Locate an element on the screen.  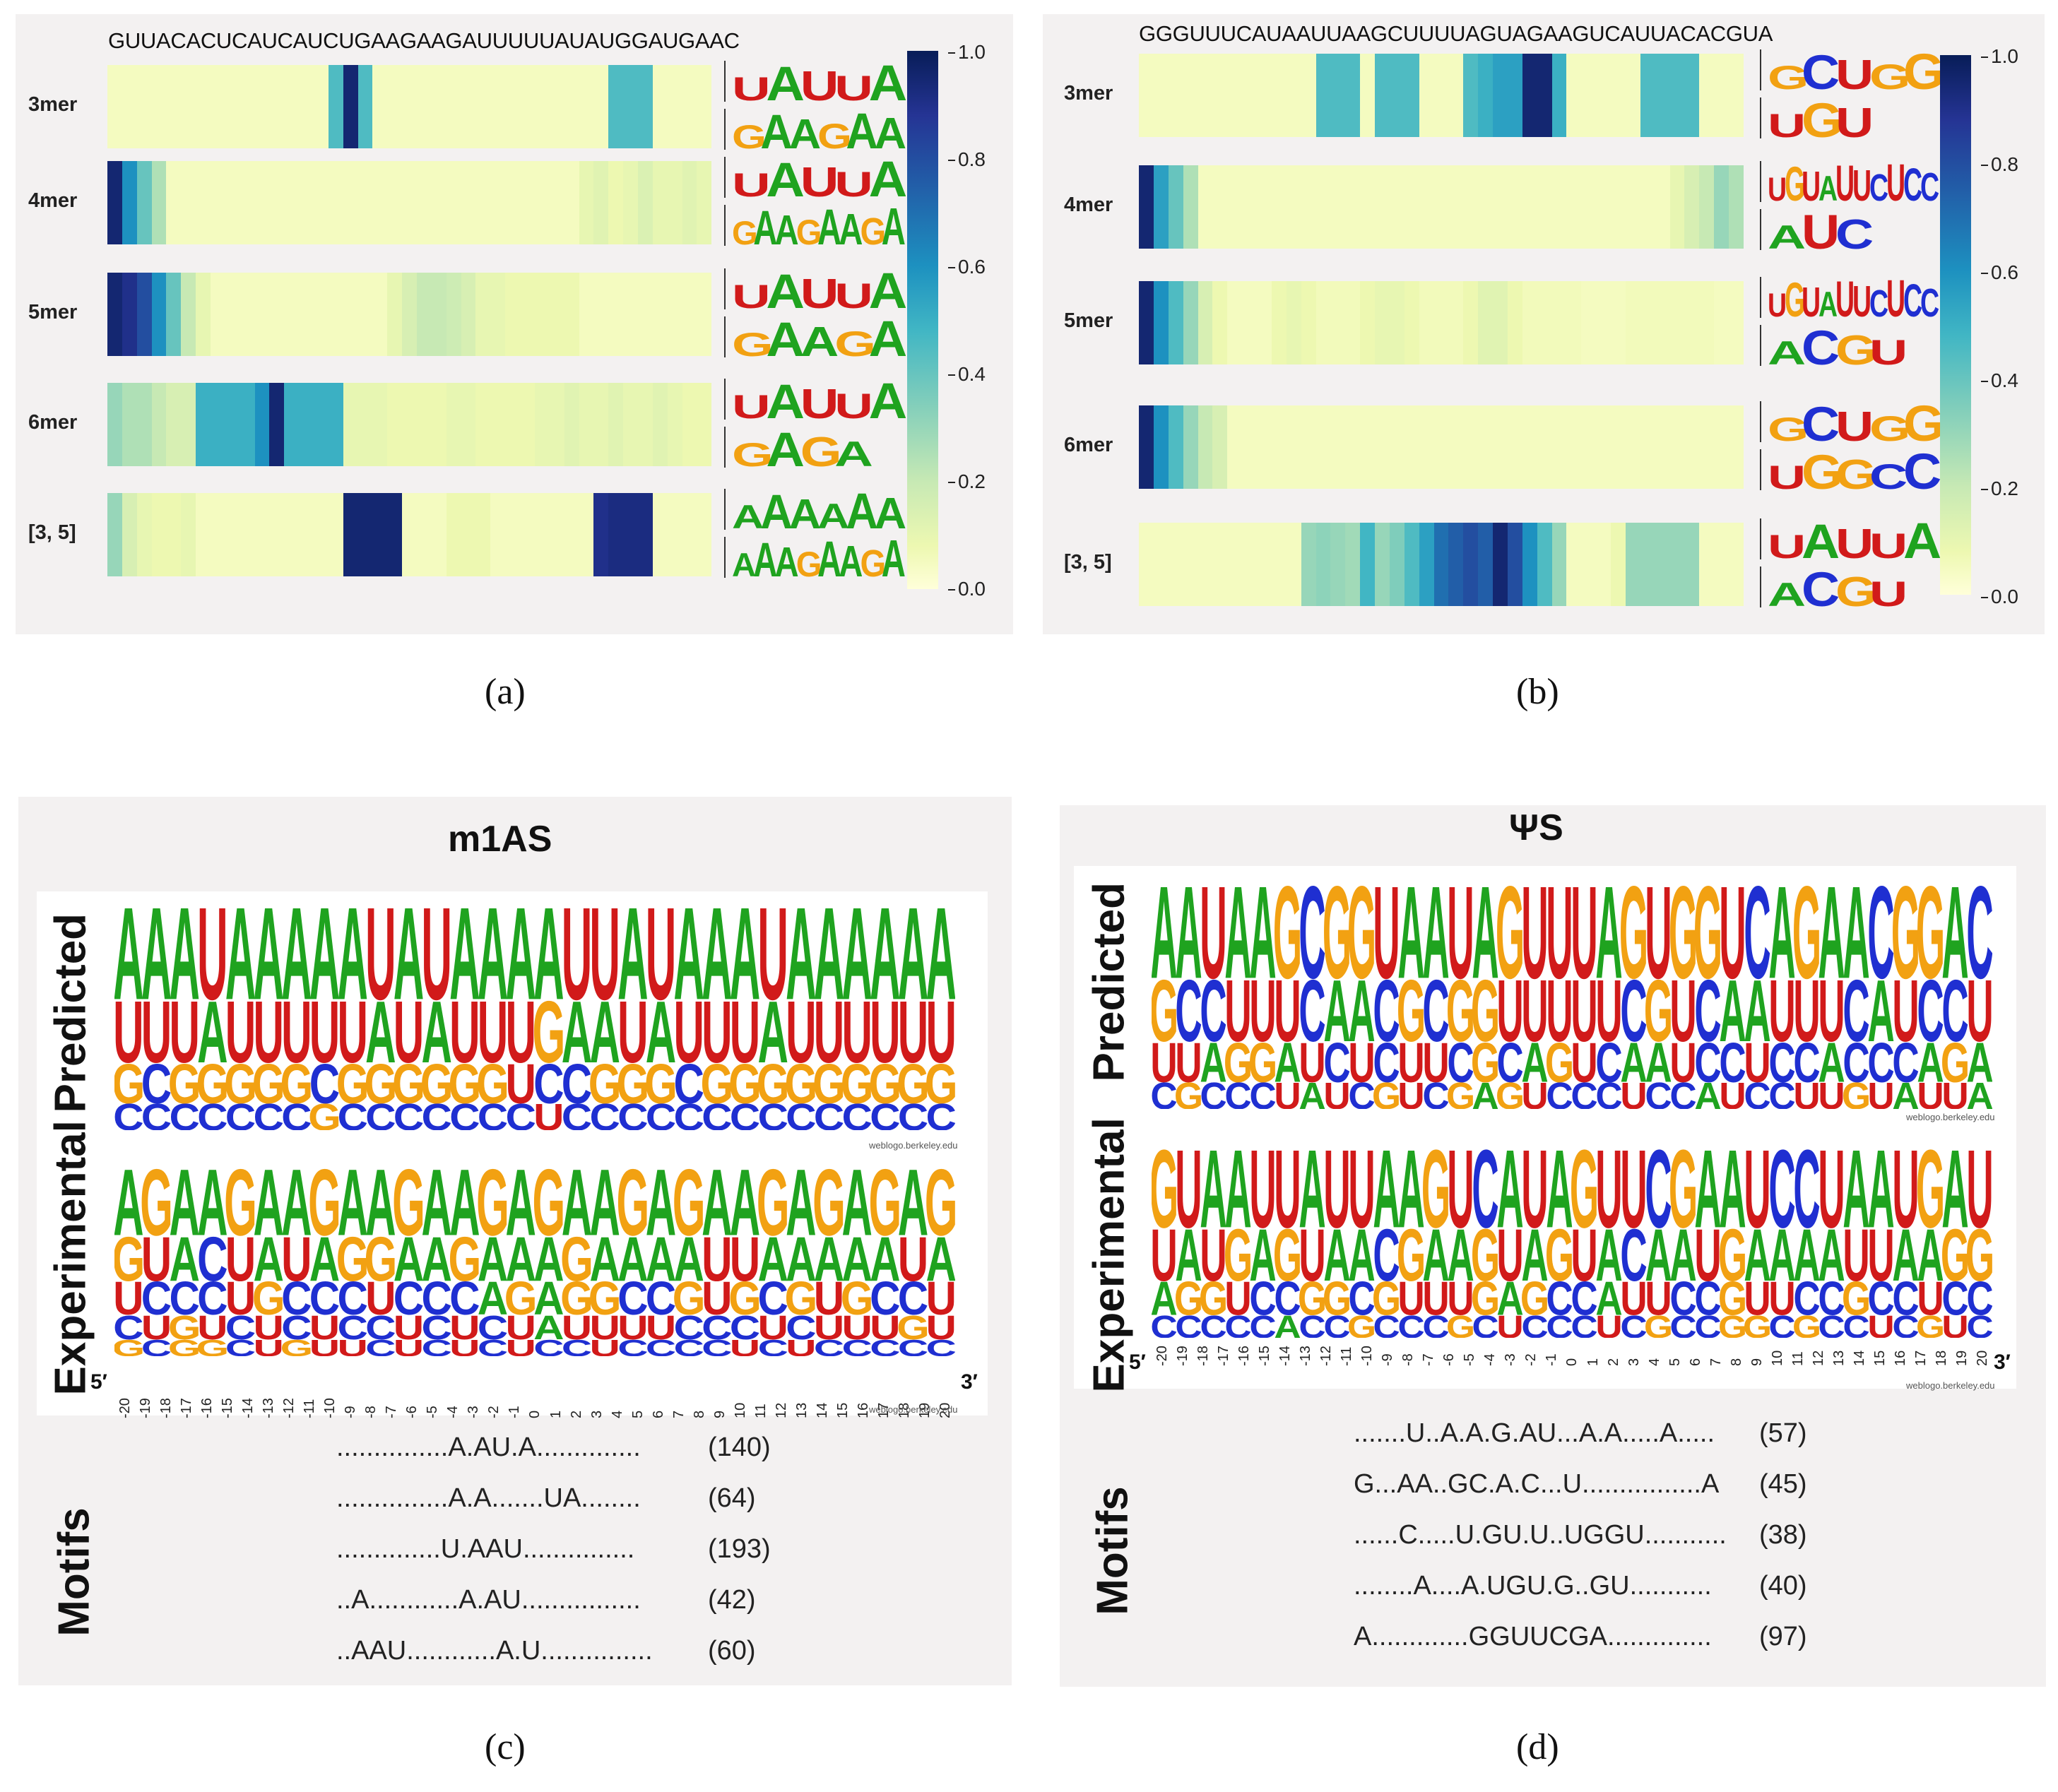
panel-c-axis-number: -6 is located at coordinates (412, 1412).